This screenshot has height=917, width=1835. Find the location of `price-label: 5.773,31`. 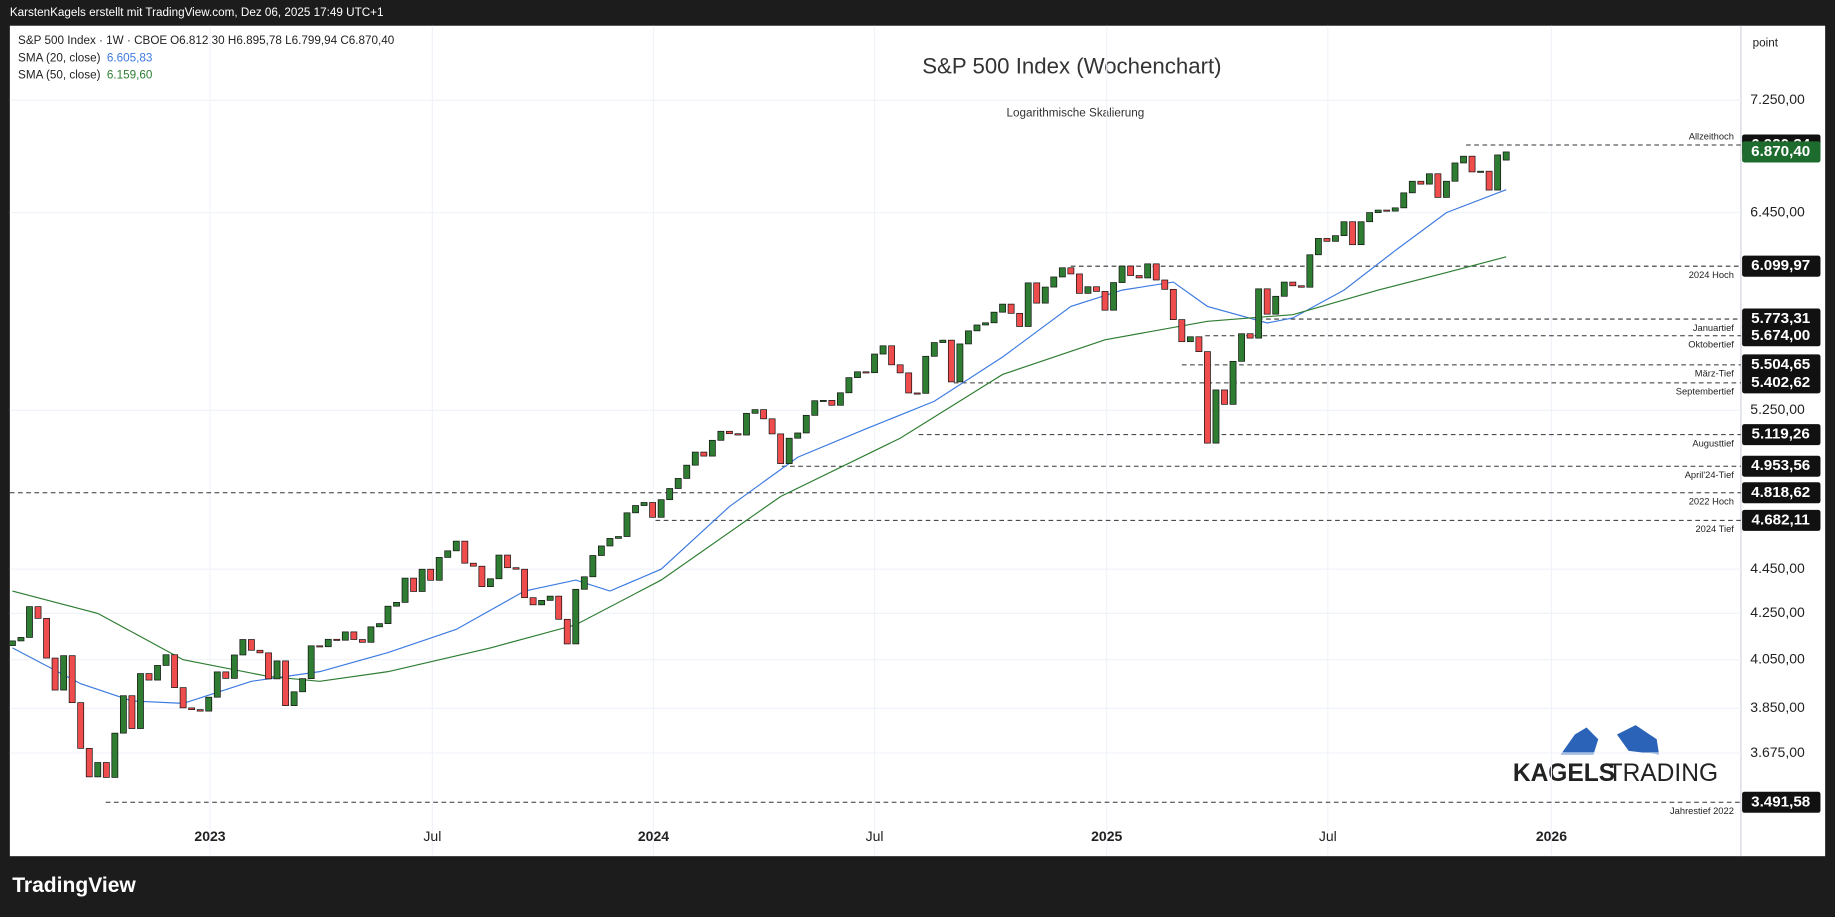

price-label: 5.773,31 is located at coordinates (1781, 318).